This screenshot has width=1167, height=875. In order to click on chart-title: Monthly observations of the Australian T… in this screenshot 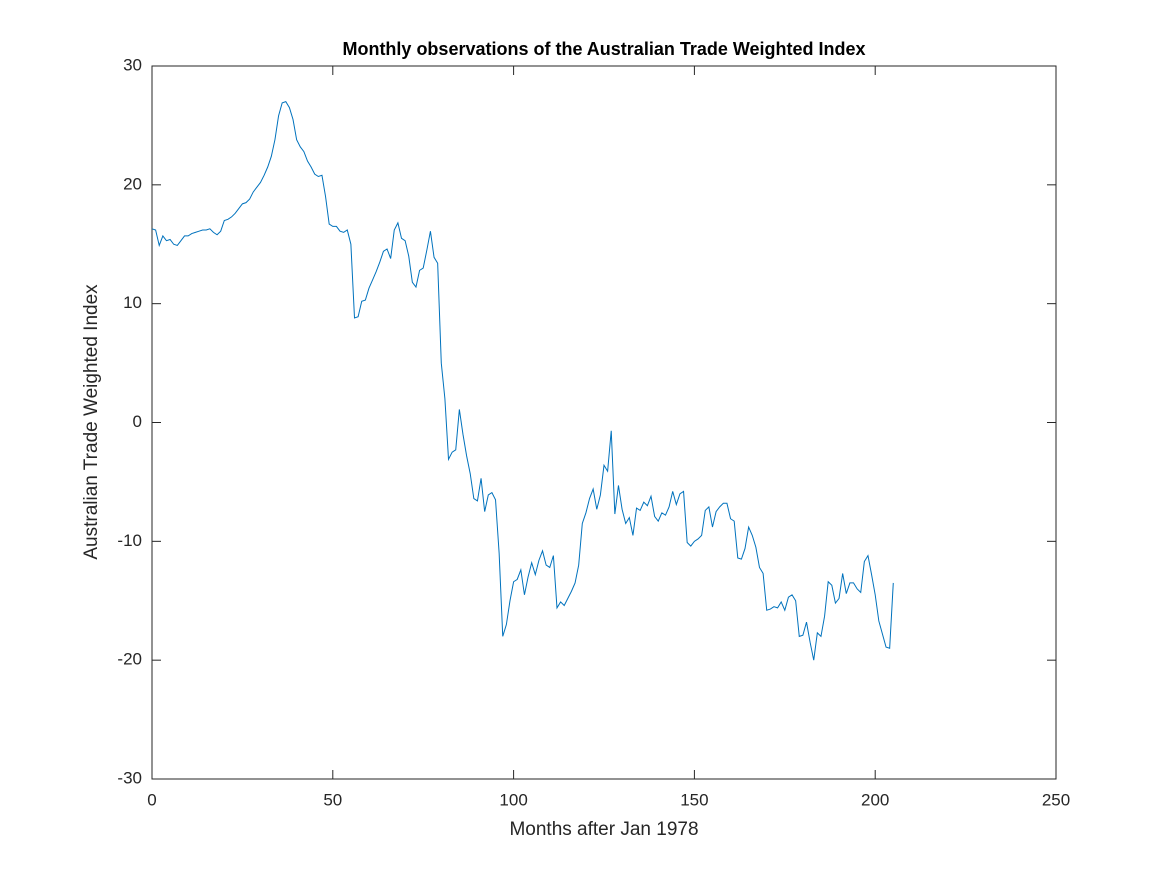, I will do `click(603, 49)`.